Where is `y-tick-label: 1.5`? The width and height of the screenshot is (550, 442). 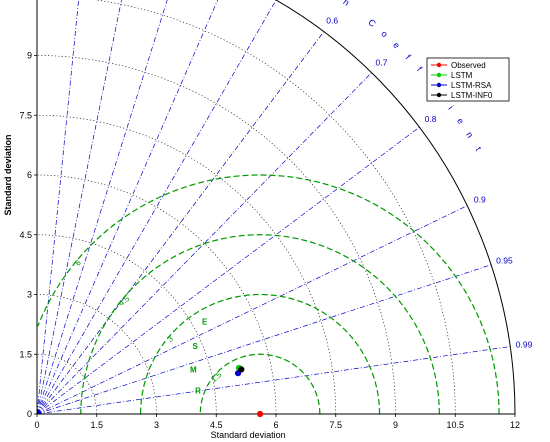 y-tick-label: 1.5 is located at coordinates (25, 354).